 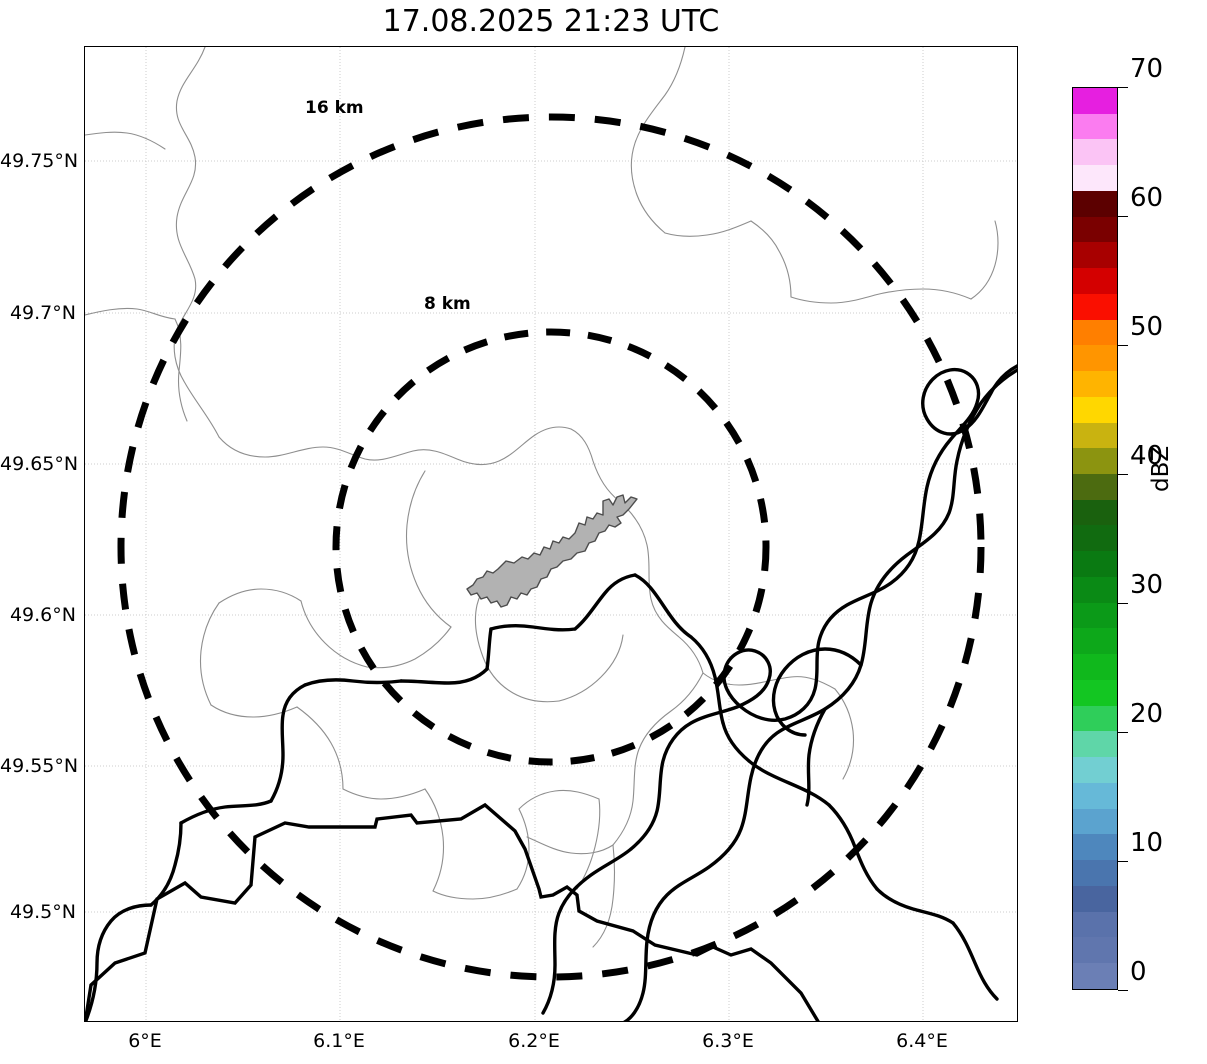 I want to click on y-tick-label-49-5: 49.5°N, so click(x=42, y=912).